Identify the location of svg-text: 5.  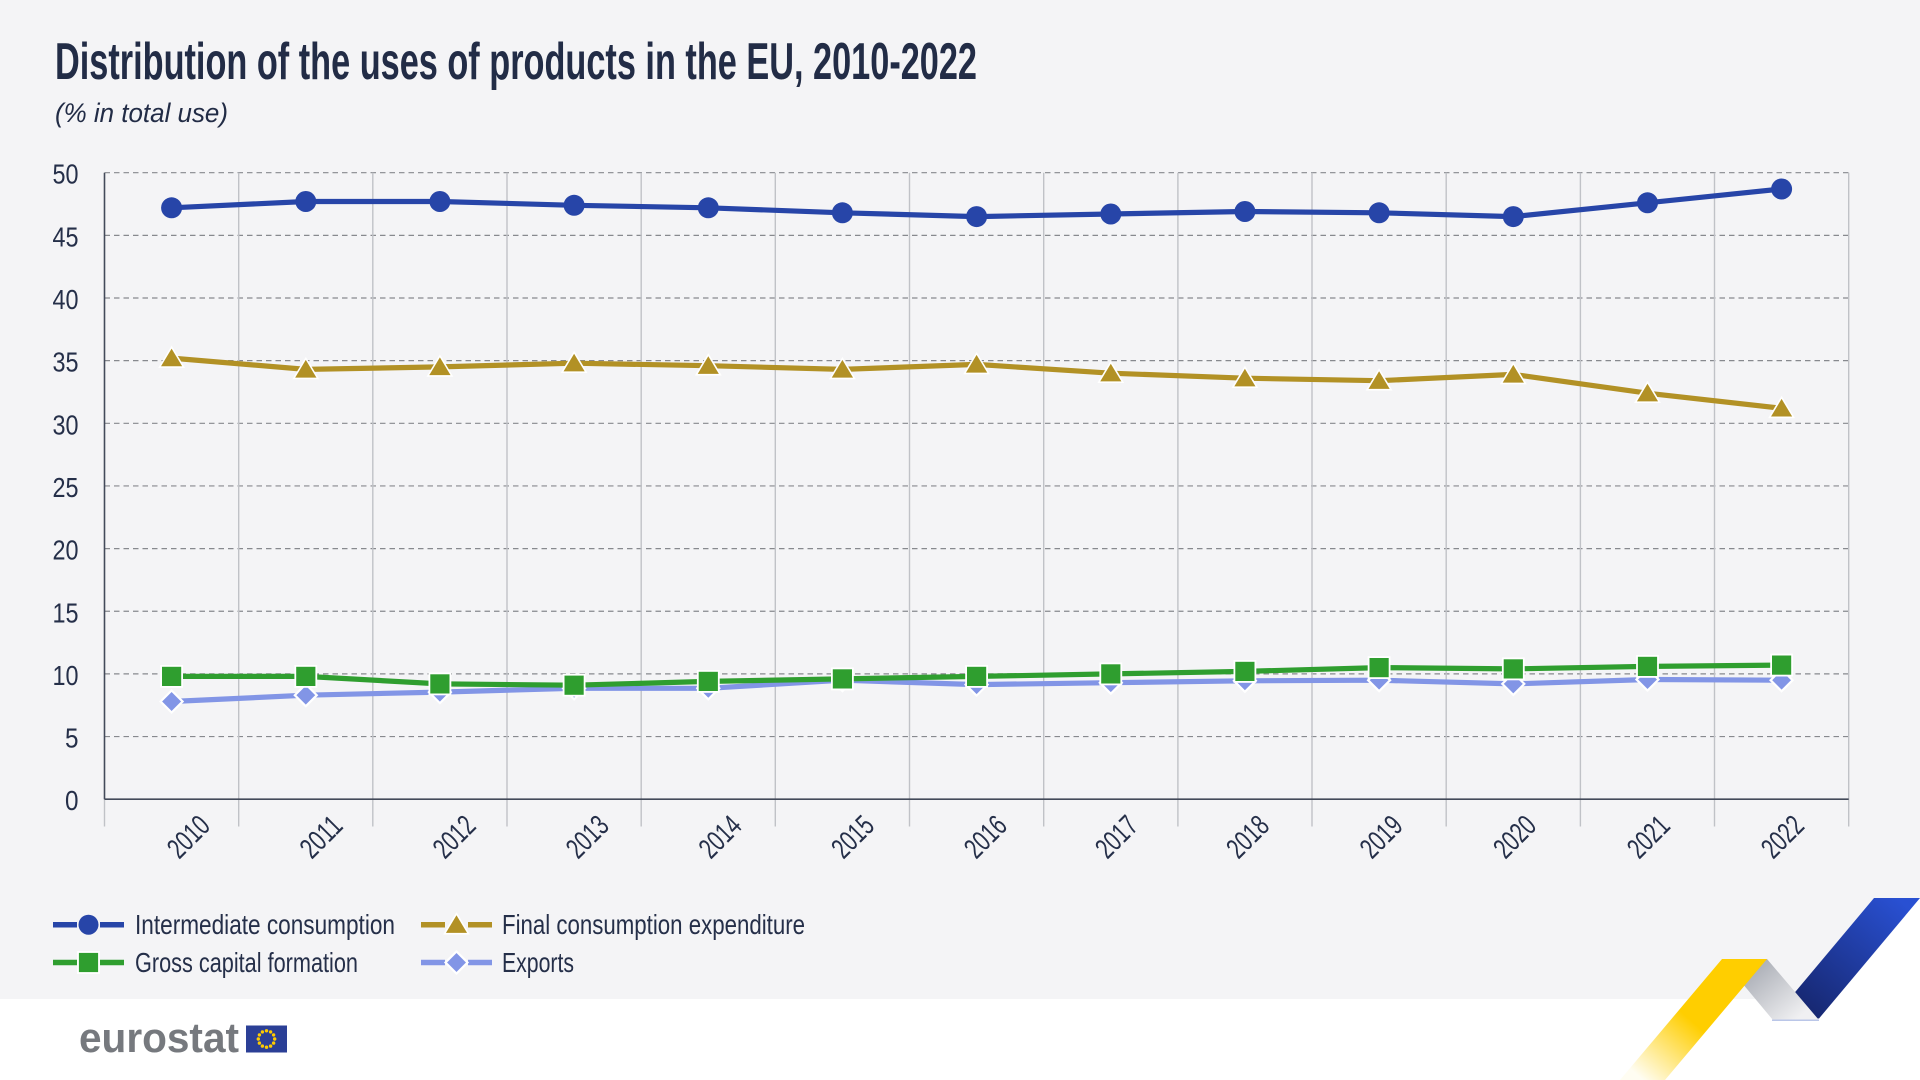
(72, 738).